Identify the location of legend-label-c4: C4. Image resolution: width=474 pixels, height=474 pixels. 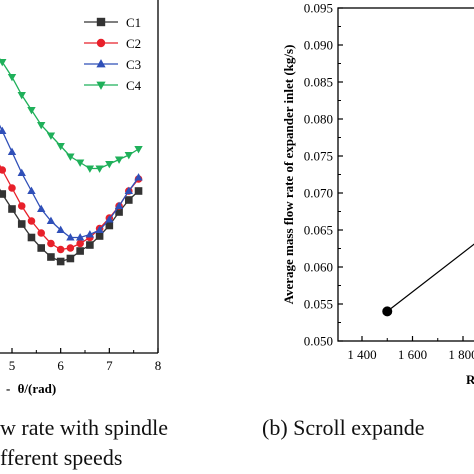
(134, 85).